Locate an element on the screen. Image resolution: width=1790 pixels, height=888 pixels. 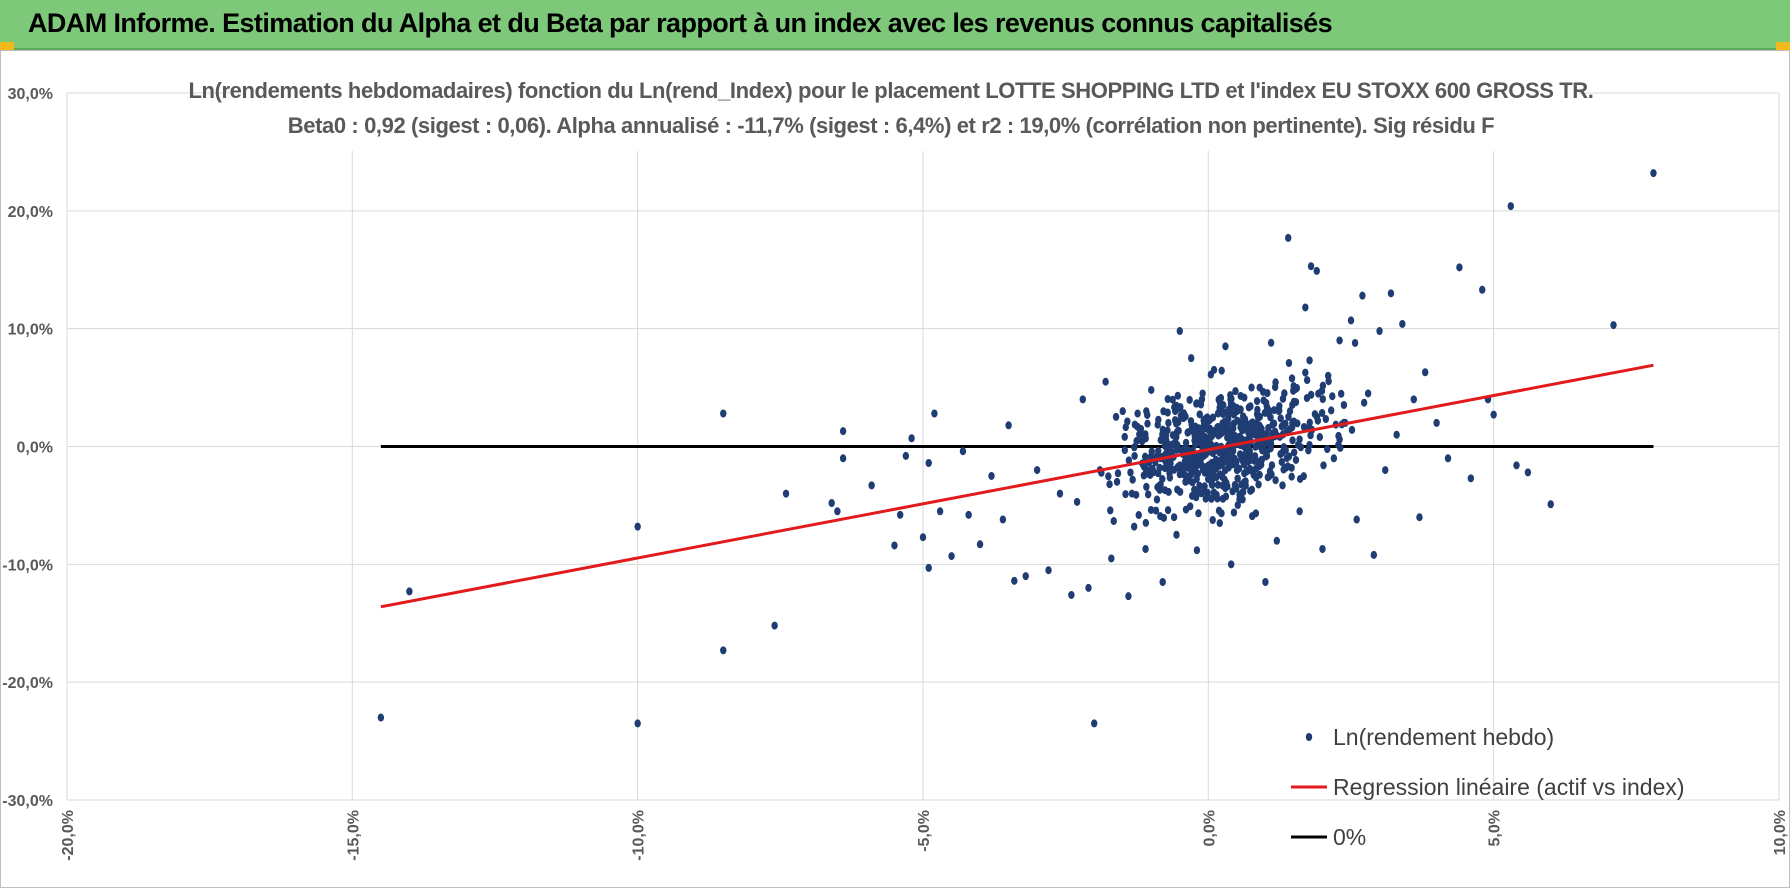
x-tick-label: 0,0% is located at coordinates (1209, 828).